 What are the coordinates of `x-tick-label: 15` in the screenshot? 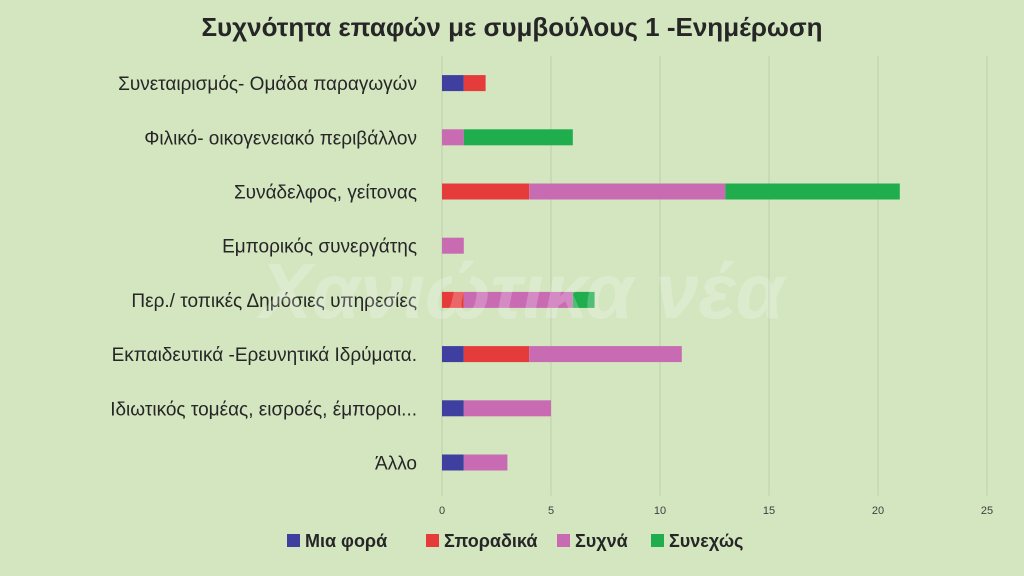 It's located at (769, 511).